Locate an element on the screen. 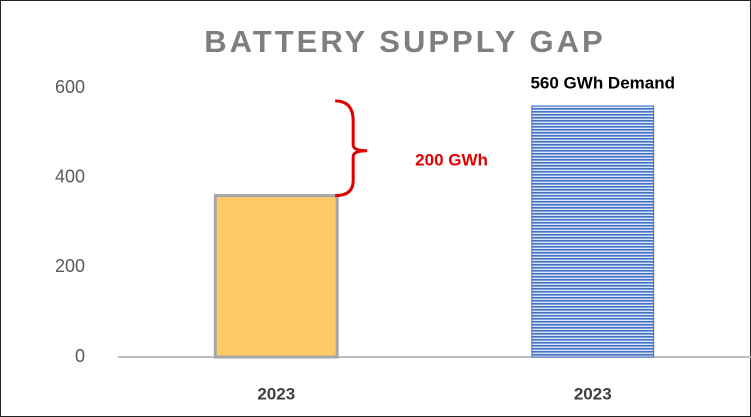 The width and height of the screenshot is (751, 417). y-tick-label: 400 is located at coordinates (70, 176).